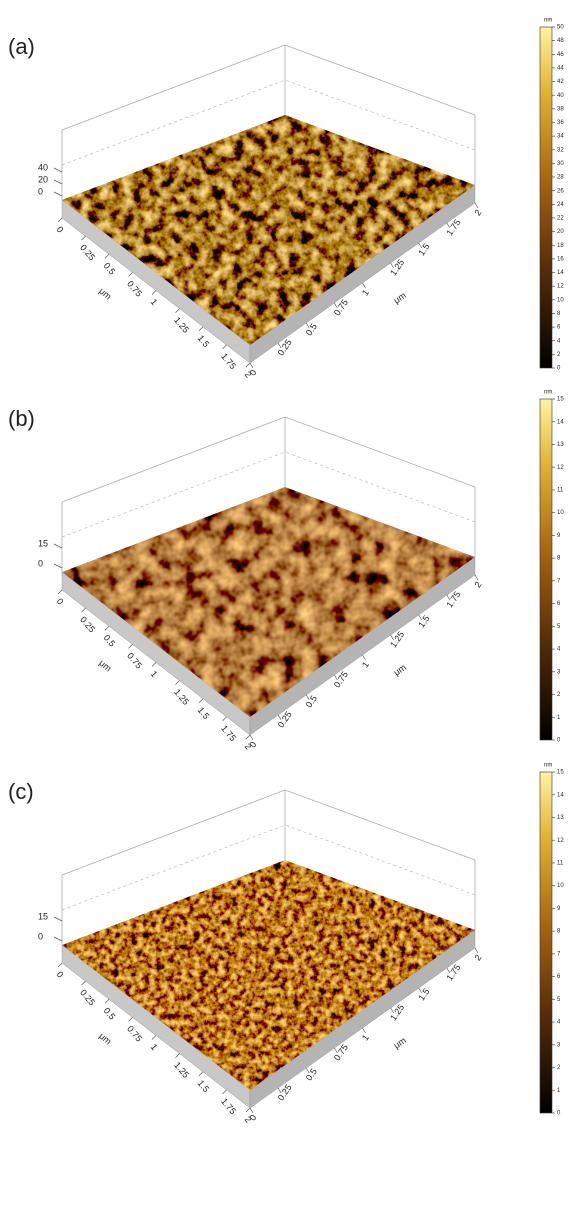 The width and height of the screenshot is (584, 1219). Describe the element at coordinates (268, 459) in the screenshot. I see `box-top` at that location.